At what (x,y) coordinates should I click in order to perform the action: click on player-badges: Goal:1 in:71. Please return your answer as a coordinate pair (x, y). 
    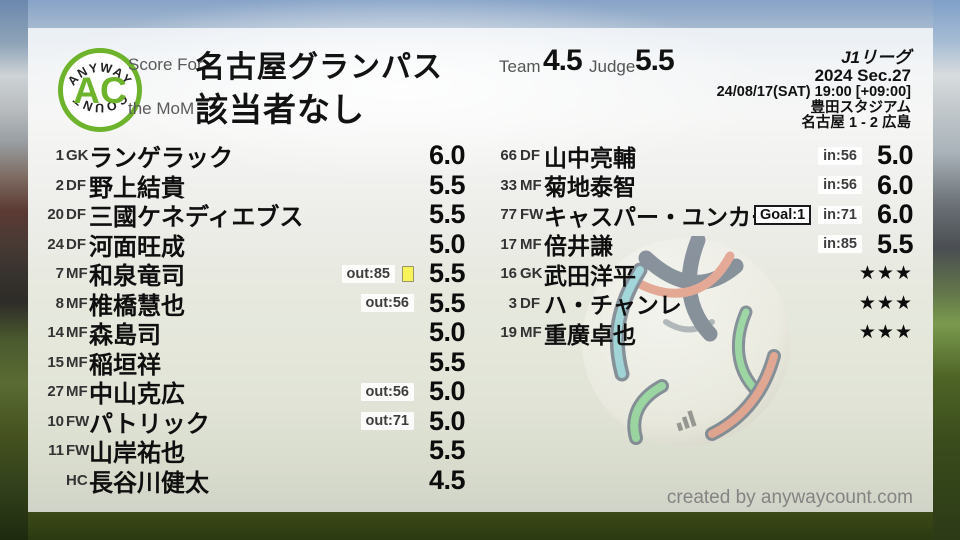
    Looking at the image, I should click on (808, 214).